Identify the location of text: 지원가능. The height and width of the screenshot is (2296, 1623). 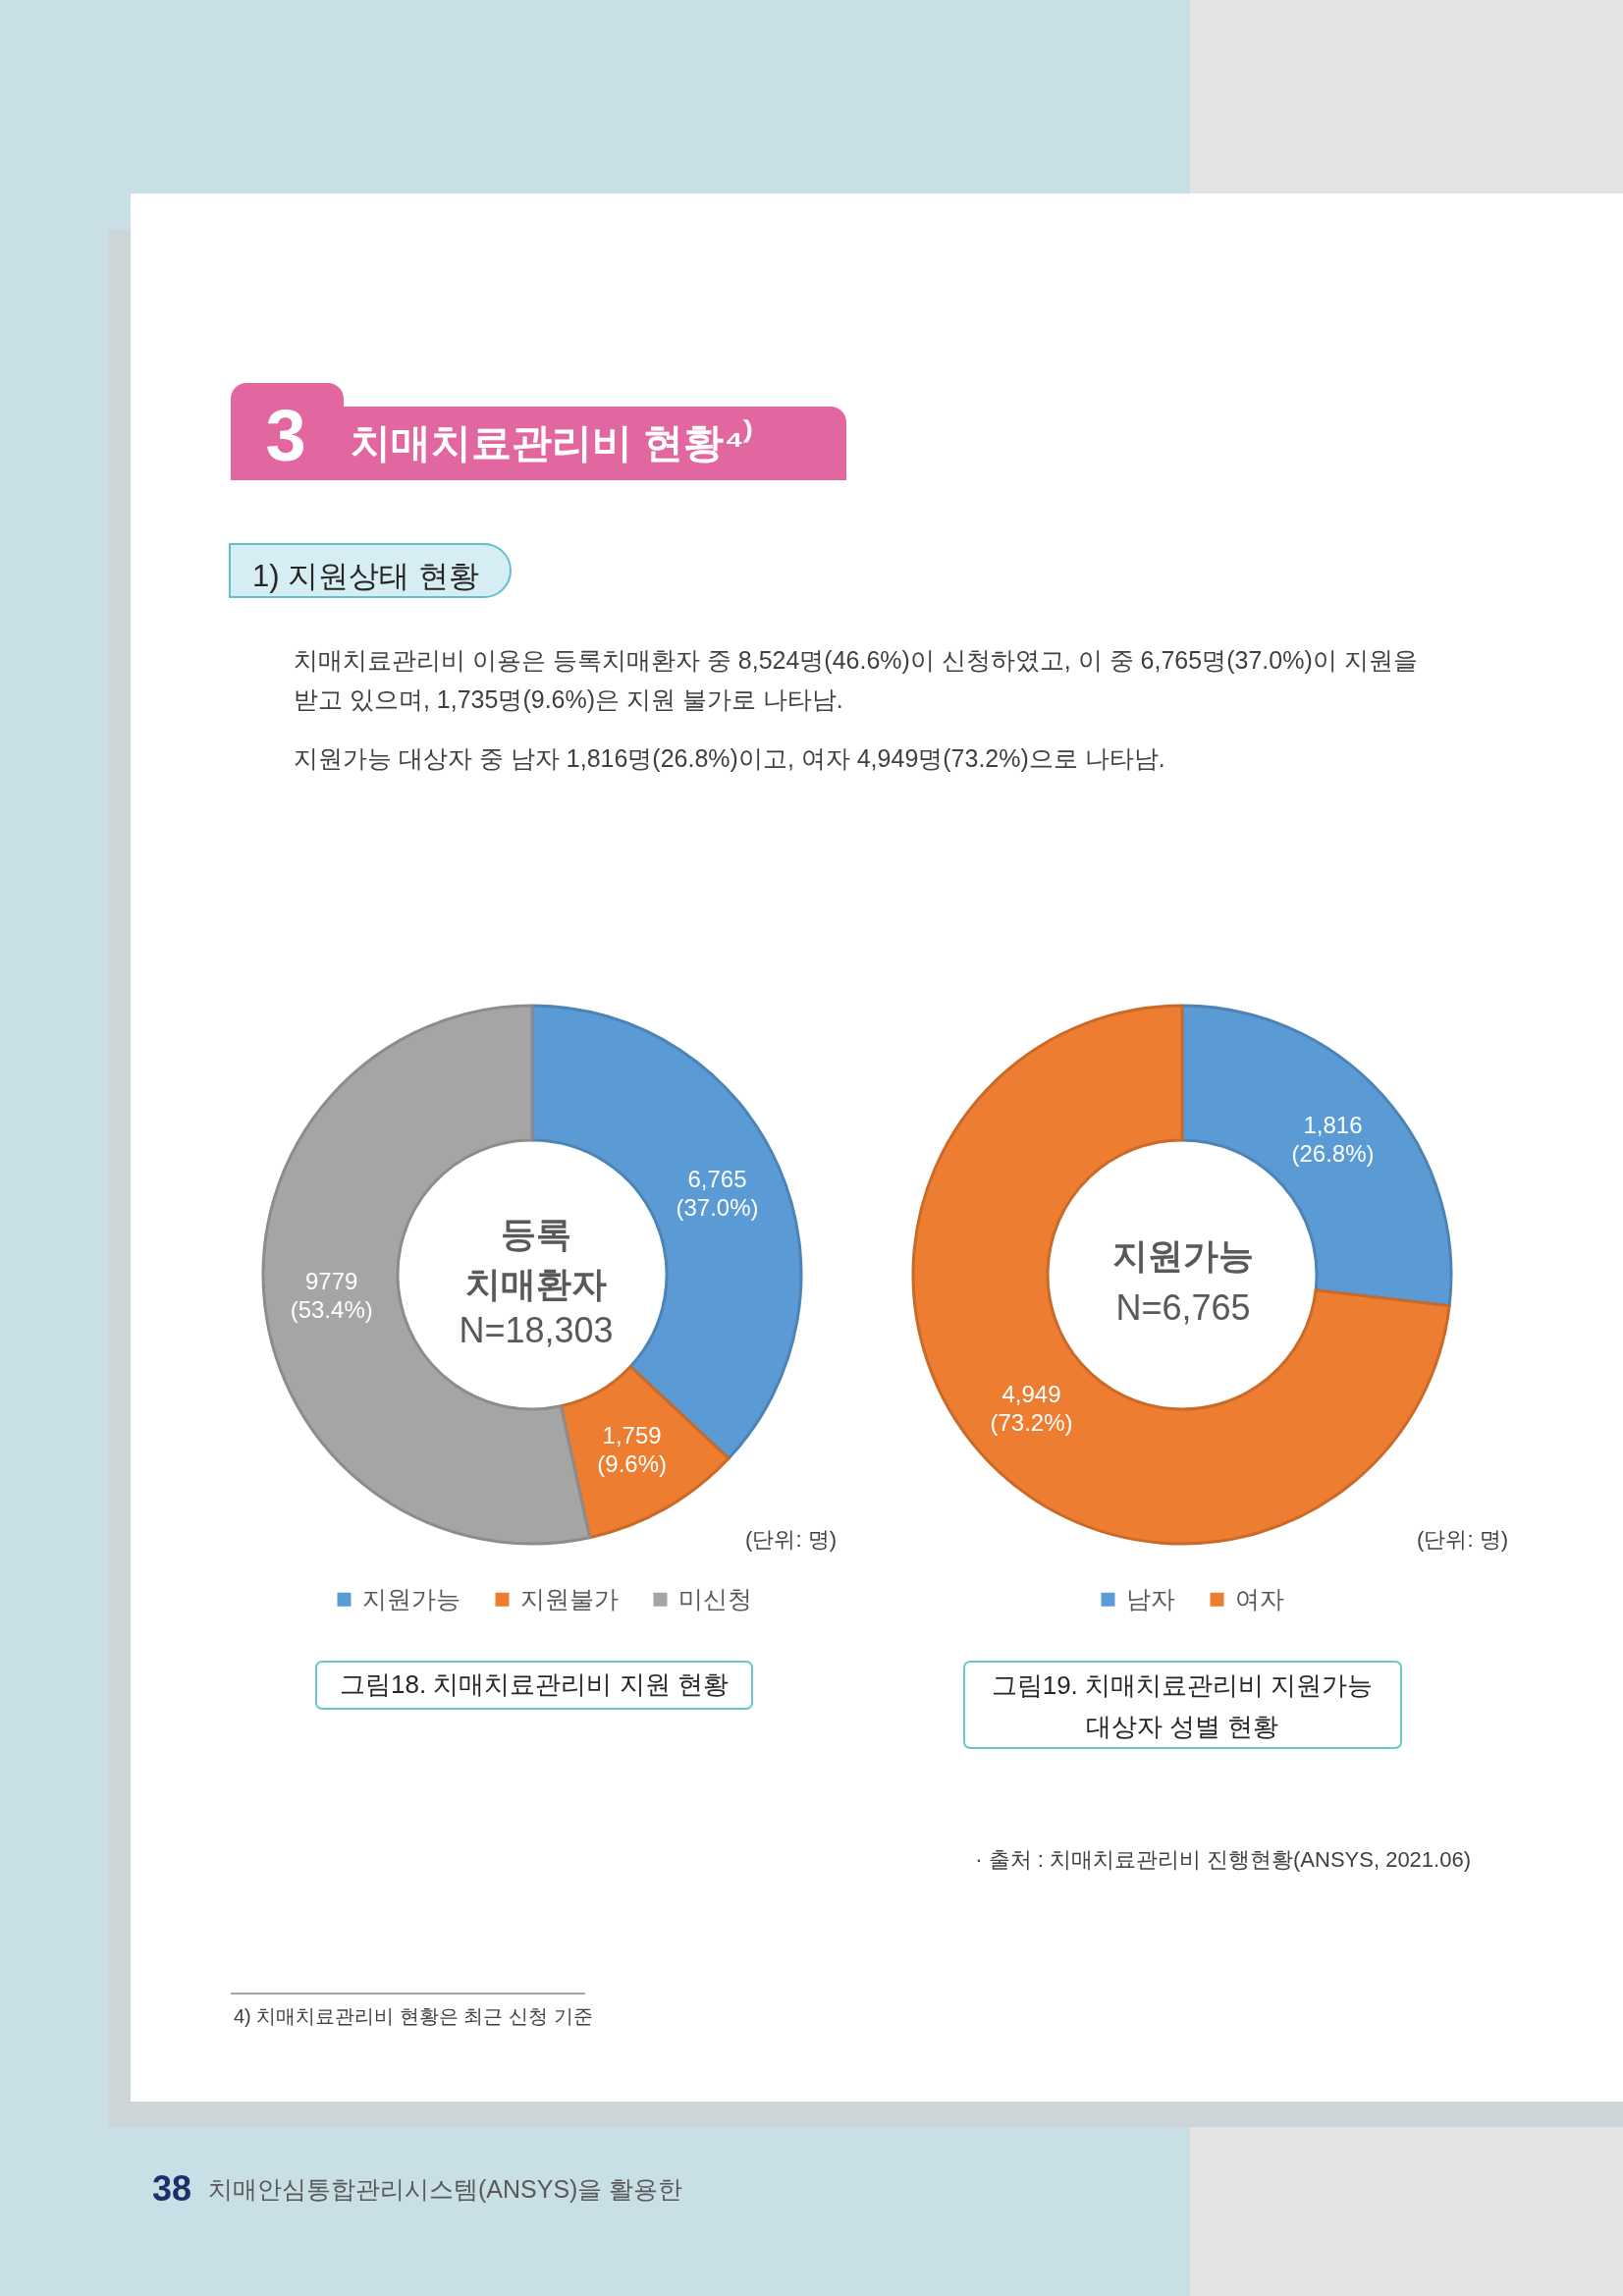
(1183, 1255).